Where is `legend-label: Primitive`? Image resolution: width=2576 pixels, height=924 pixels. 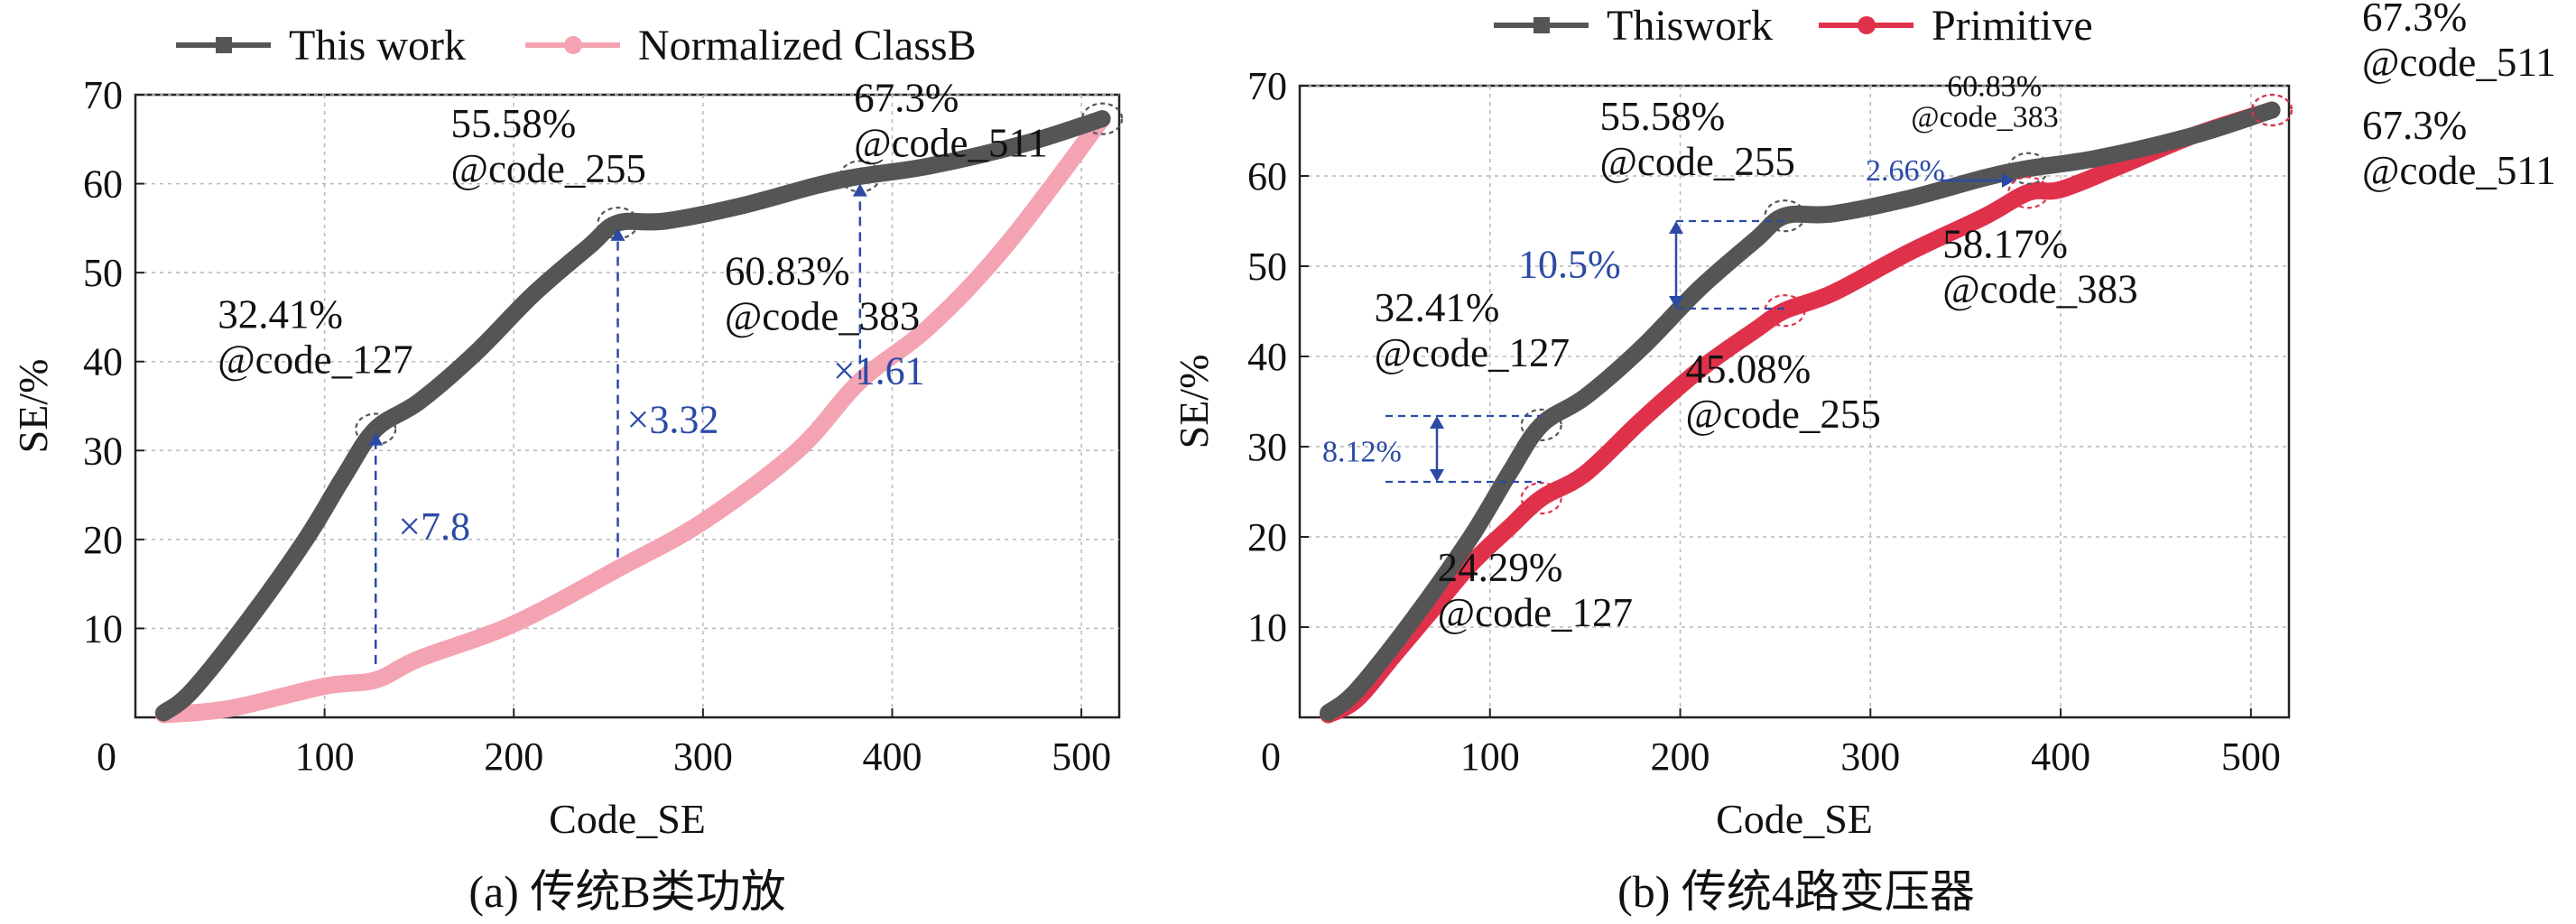 legend-label: Primitive is located at coordinates (2012, 26).